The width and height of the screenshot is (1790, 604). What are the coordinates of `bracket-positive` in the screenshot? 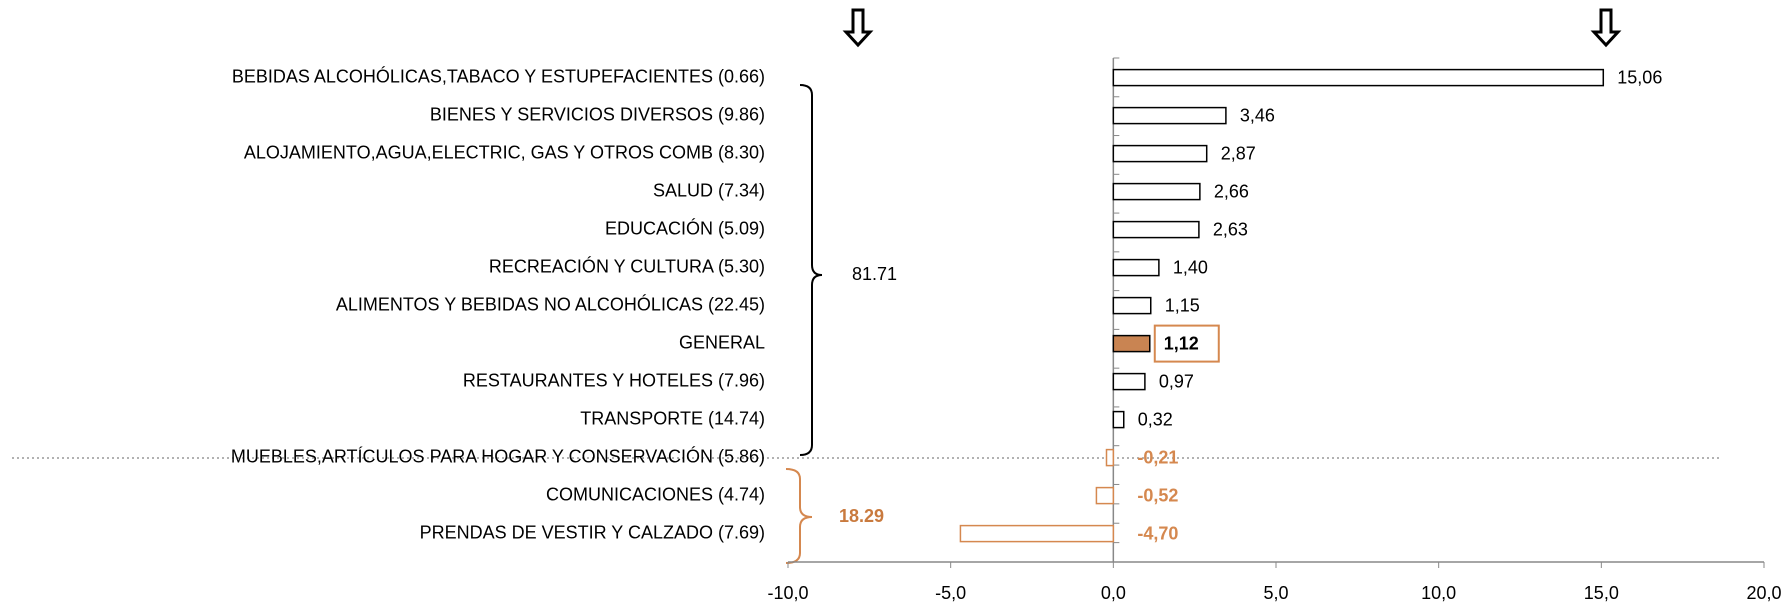 It's located at (811, 270).